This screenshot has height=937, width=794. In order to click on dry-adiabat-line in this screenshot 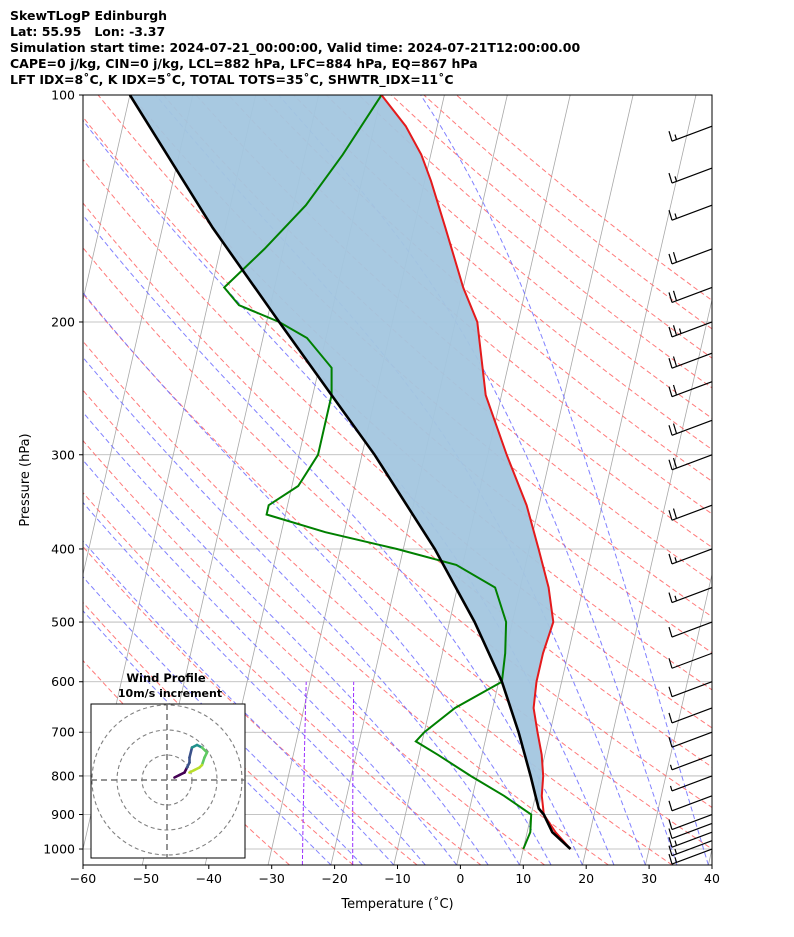, I will do `click(186, 762)`.